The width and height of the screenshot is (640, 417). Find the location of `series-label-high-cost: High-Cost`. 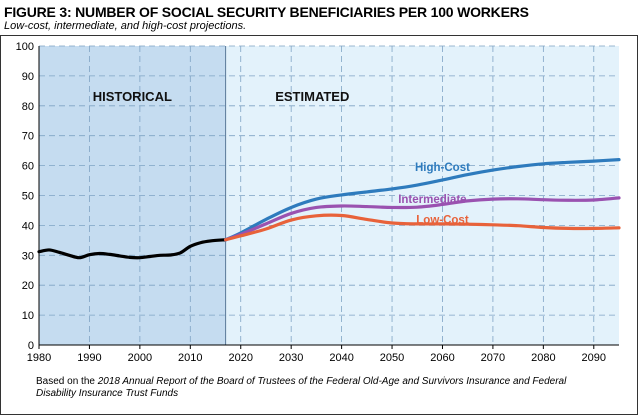

series-label-high-cost: High-Cost is located at coordinates (442, 168).